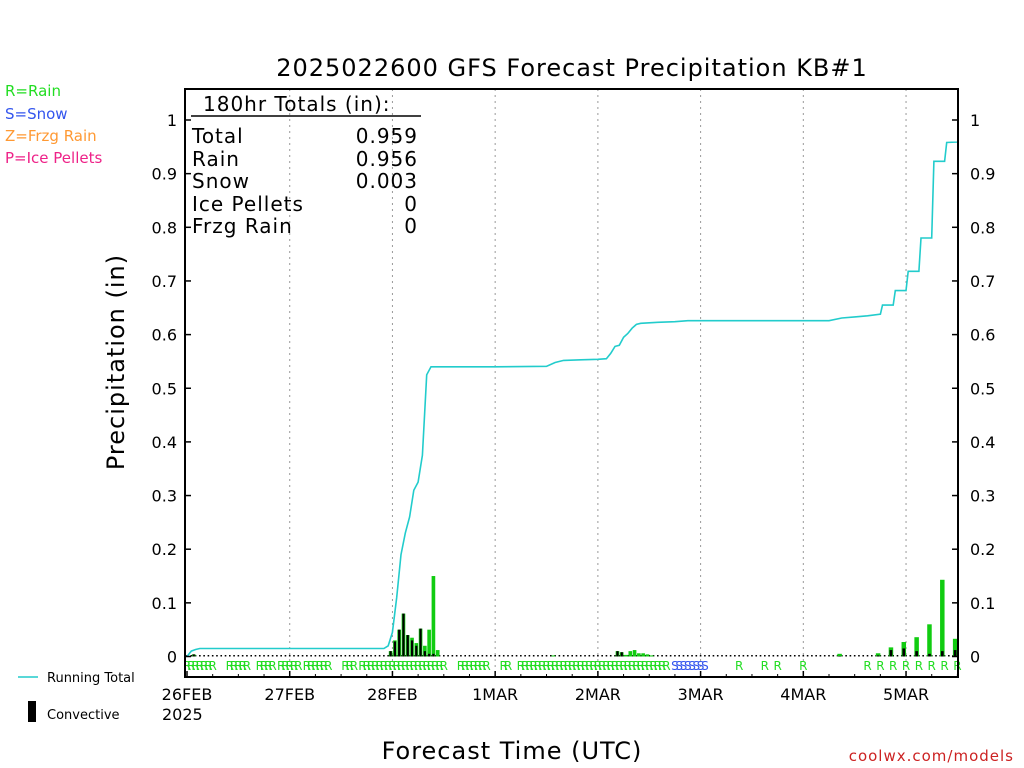  Describe the element at coordinates (593, 666) in the screenshot. I see `ptype-letter-76: R` at that location.